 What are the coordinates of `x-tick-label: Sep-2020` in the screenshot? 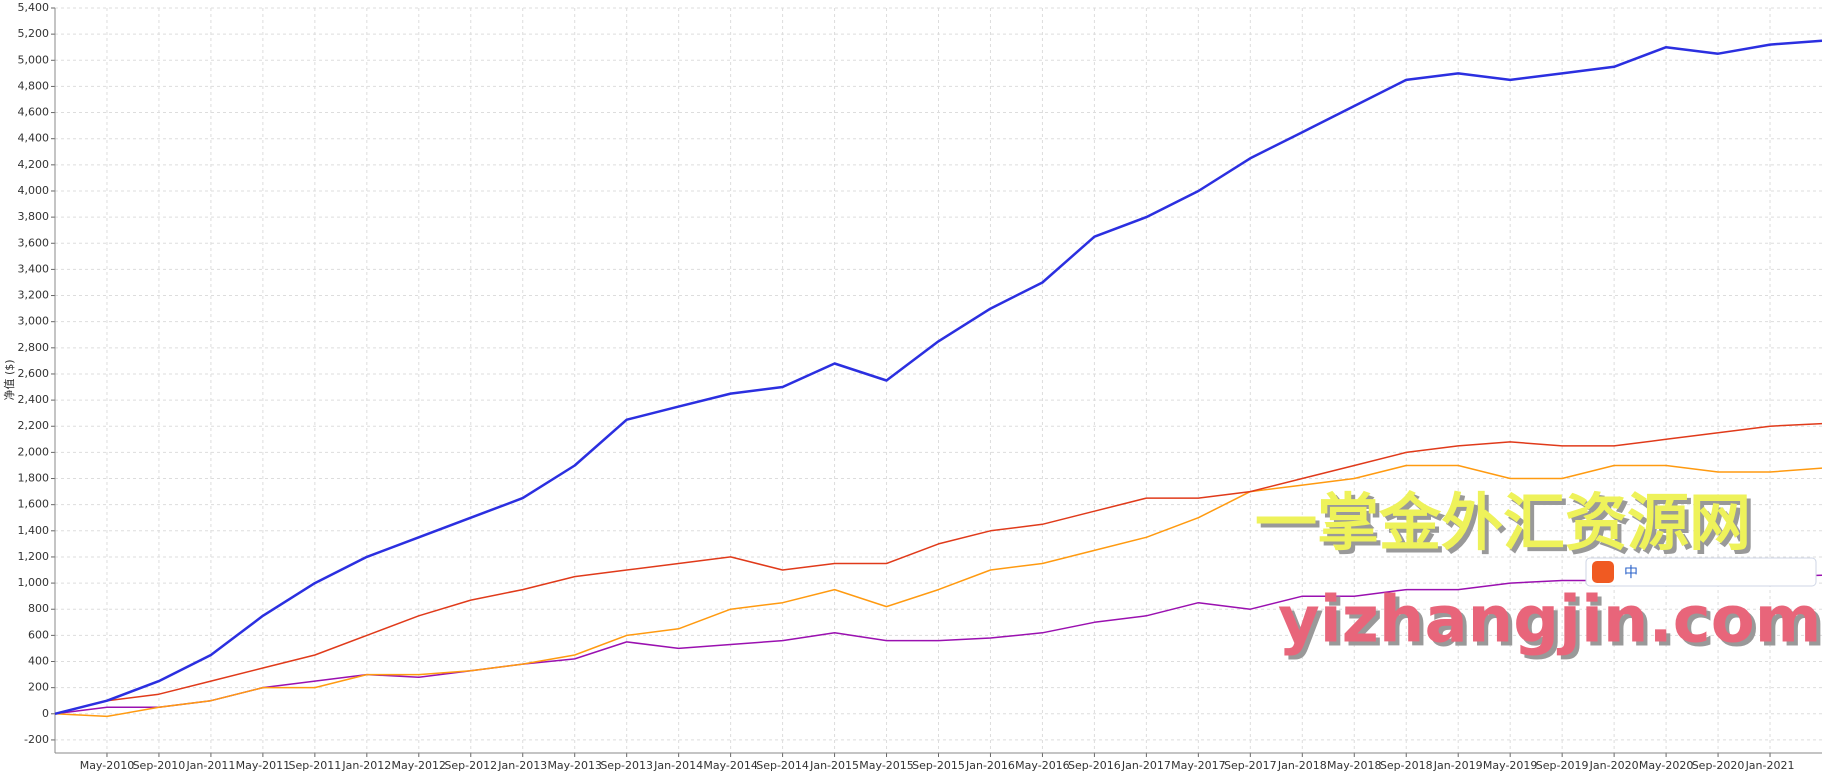 It's located at (1718, 765).